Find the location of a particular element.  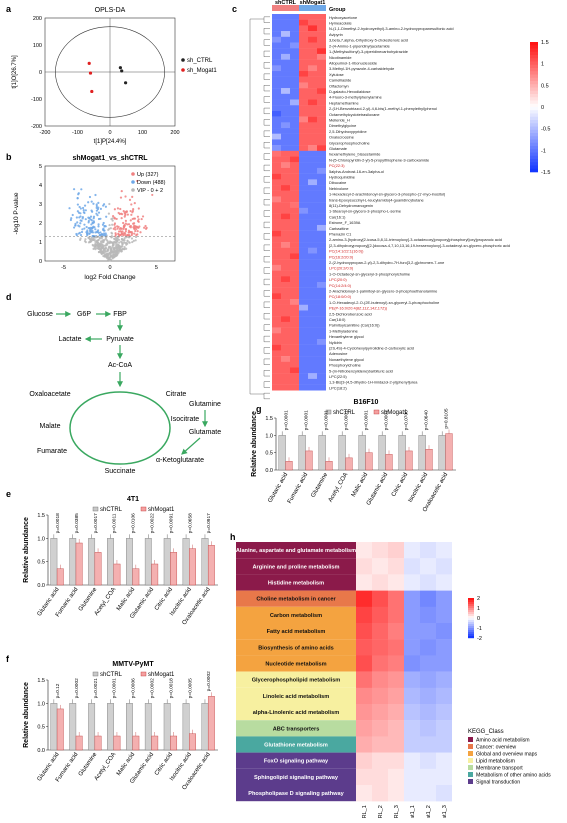

y-tick-label: -100 is located at coordinates (36, 100).